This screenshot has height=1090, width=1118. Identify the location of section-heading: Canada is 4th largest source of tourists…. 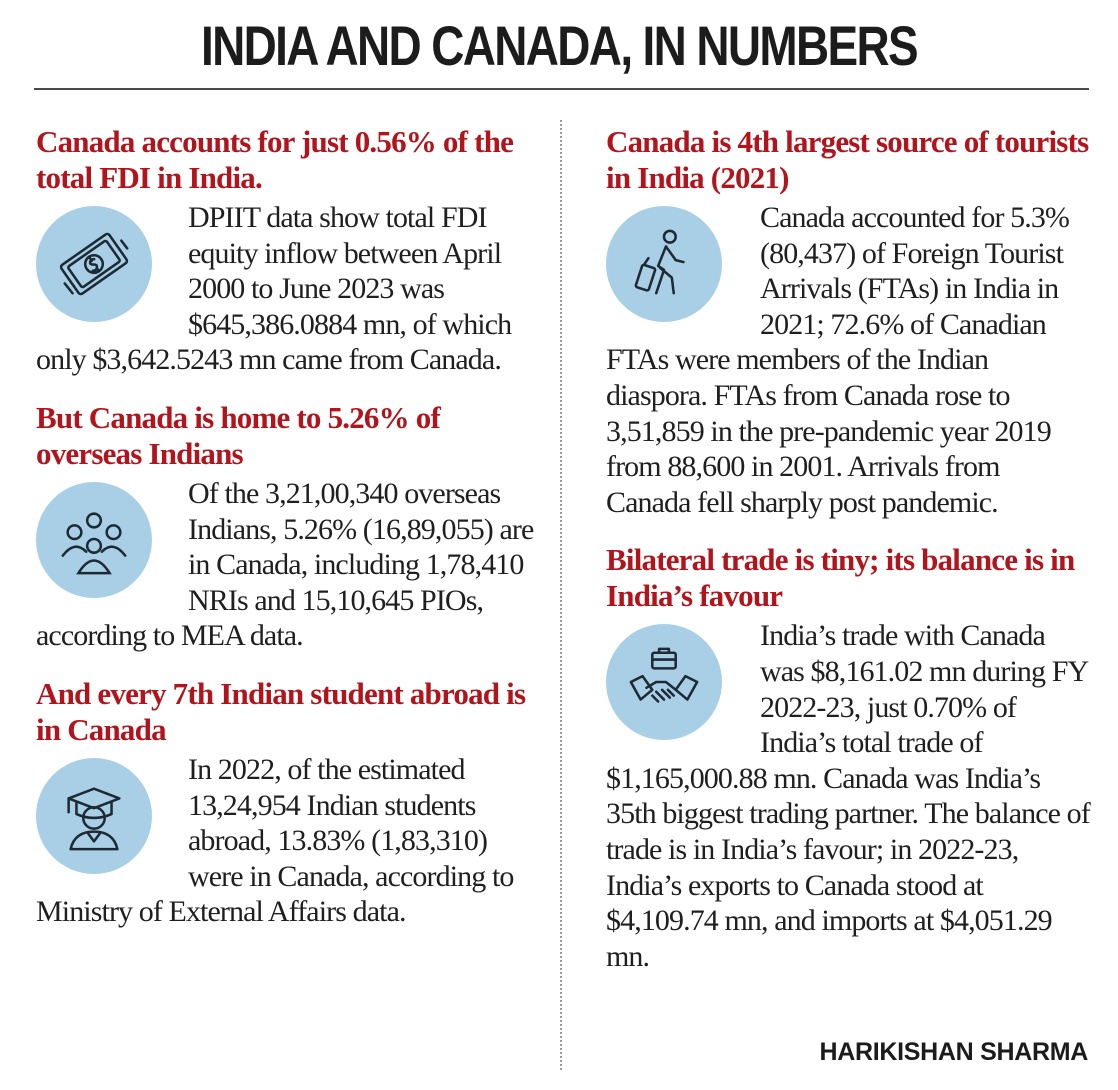
(847, 159).